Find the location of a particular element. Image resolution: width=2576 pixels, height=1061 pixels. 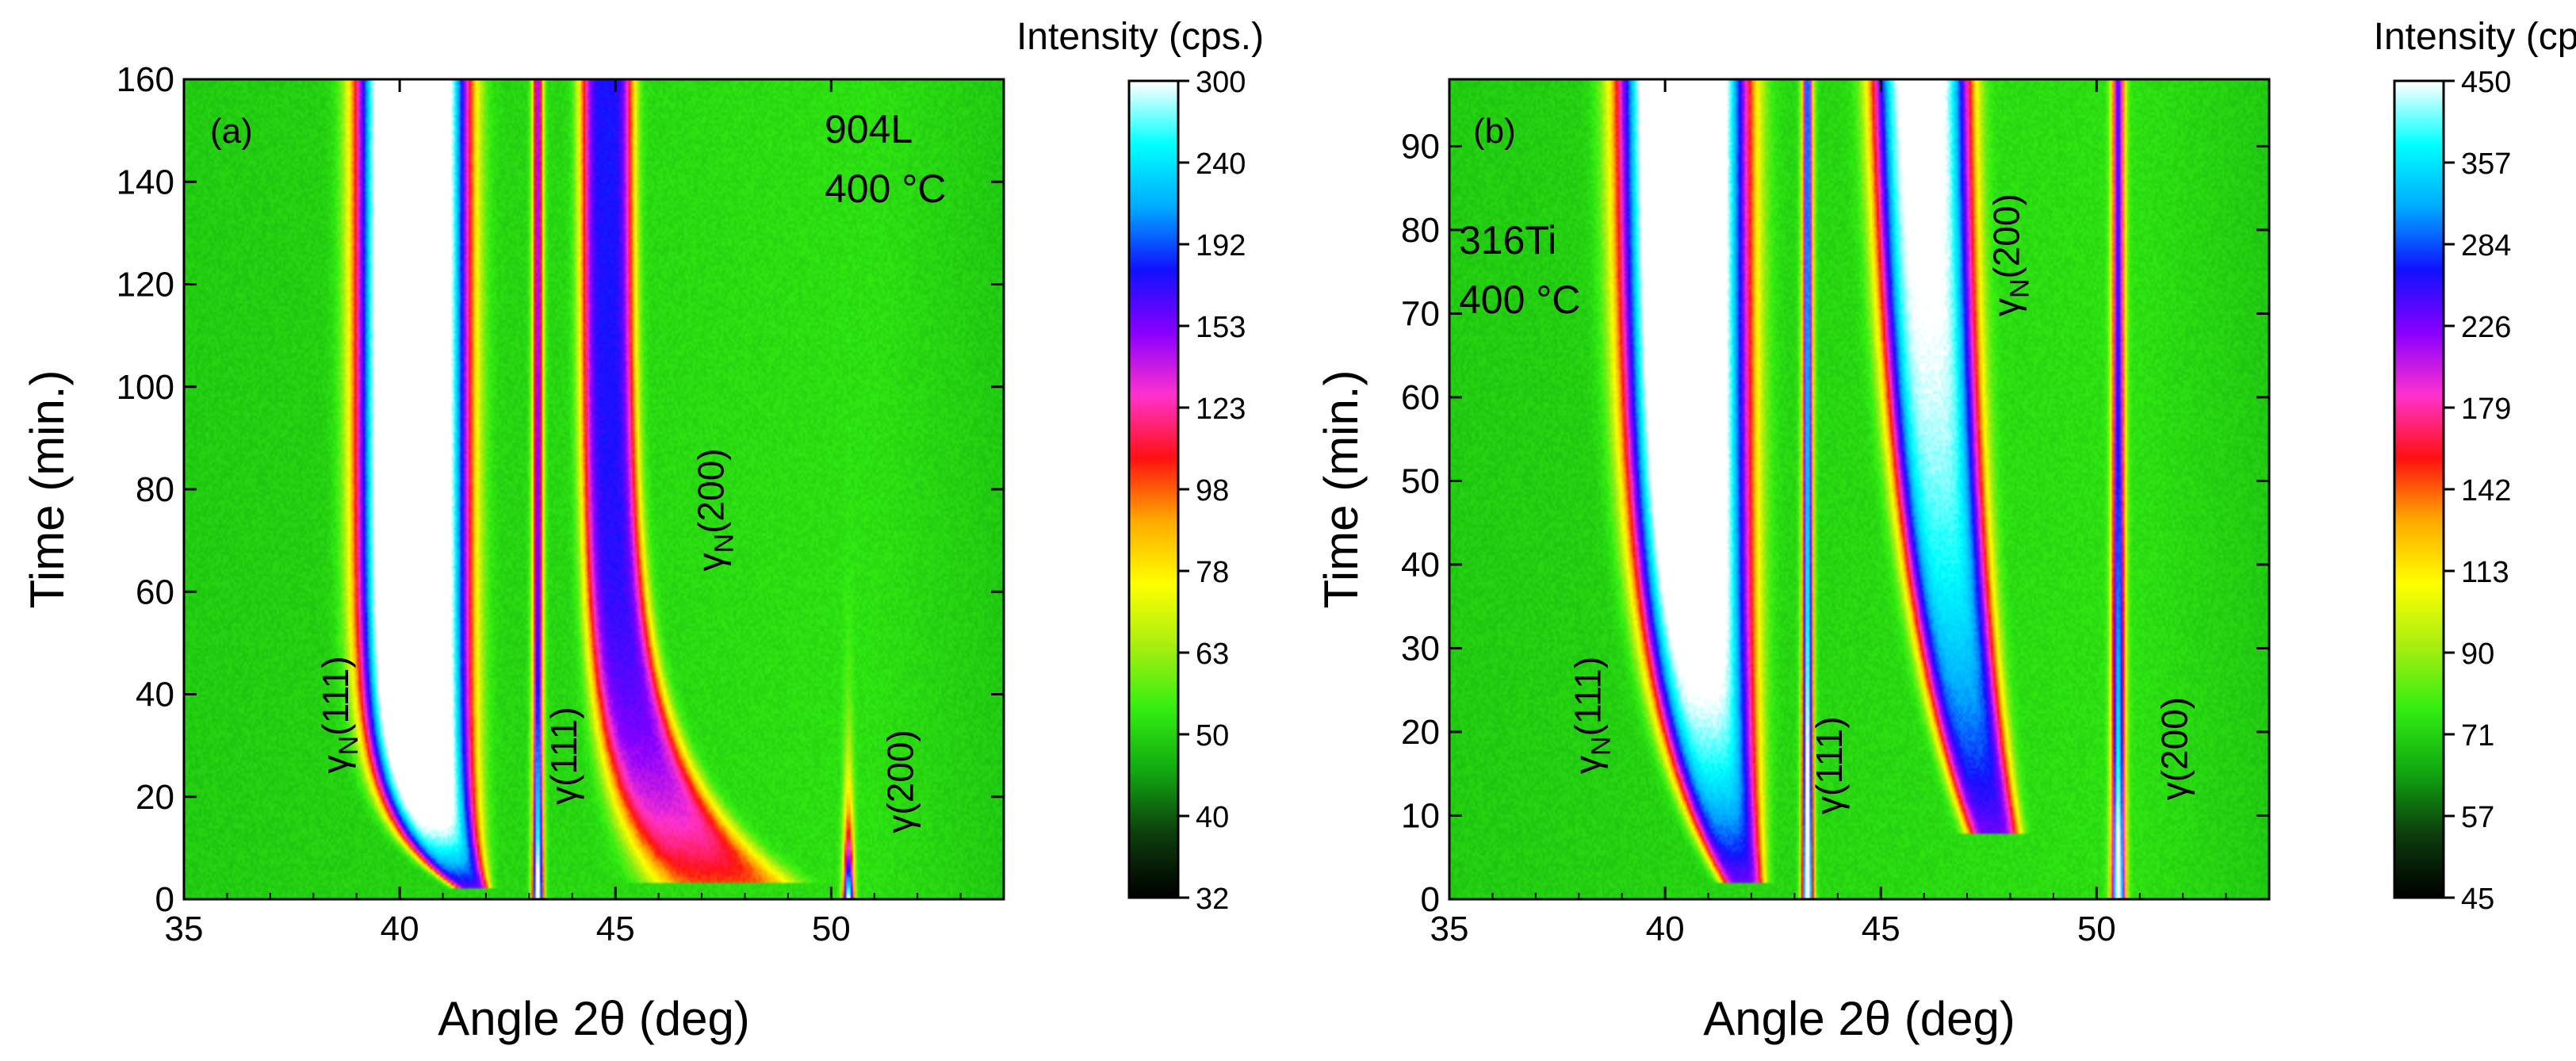

colorbar-tick-label: 284 is located at coordinates (2486, 246).